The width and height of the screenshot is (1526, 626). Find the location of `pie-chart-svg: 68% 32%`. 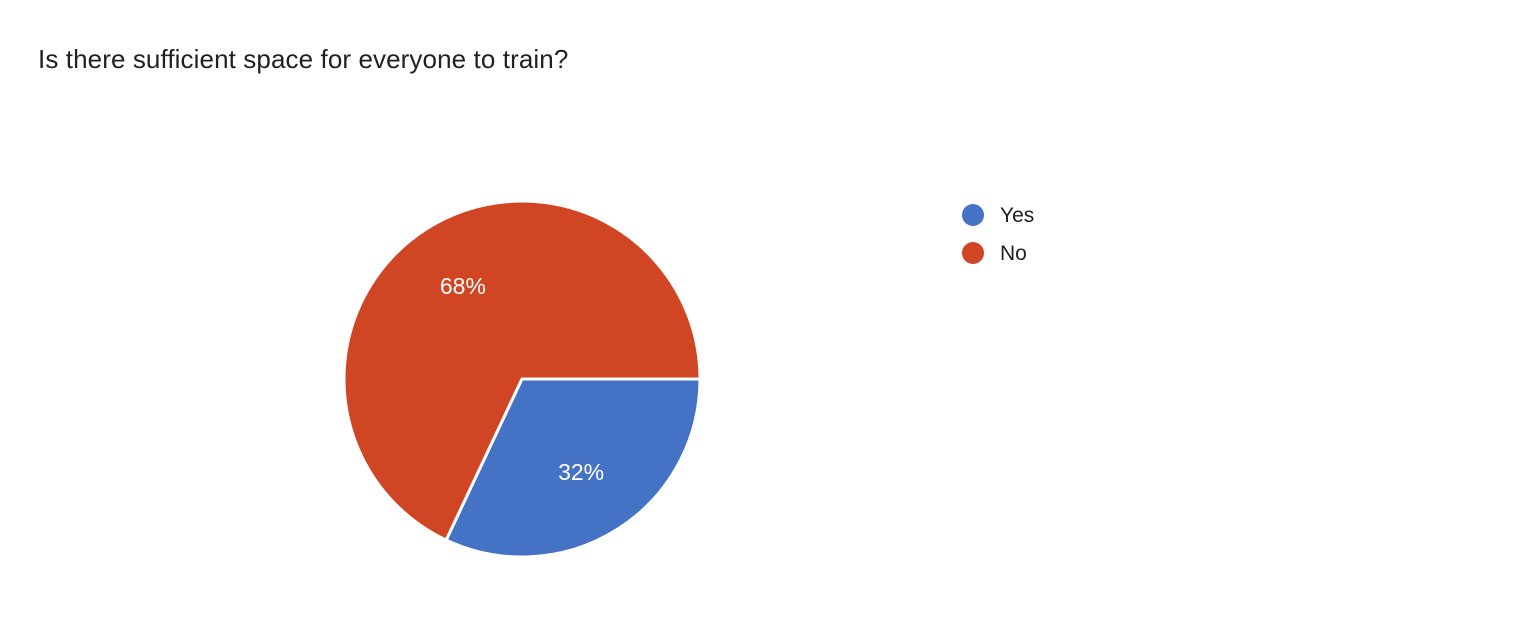

pie-chart-svg: 68% 32% is located at coordinates (522, 379).